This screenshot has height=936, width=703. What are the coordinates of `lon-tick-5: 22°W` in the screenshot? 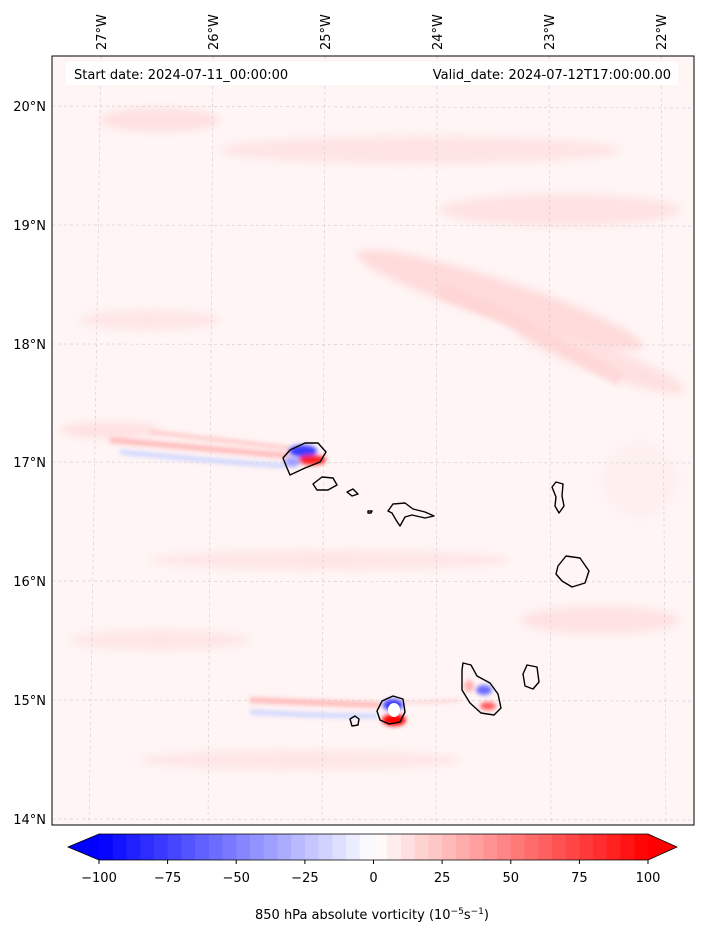 It's located at (662, 32).